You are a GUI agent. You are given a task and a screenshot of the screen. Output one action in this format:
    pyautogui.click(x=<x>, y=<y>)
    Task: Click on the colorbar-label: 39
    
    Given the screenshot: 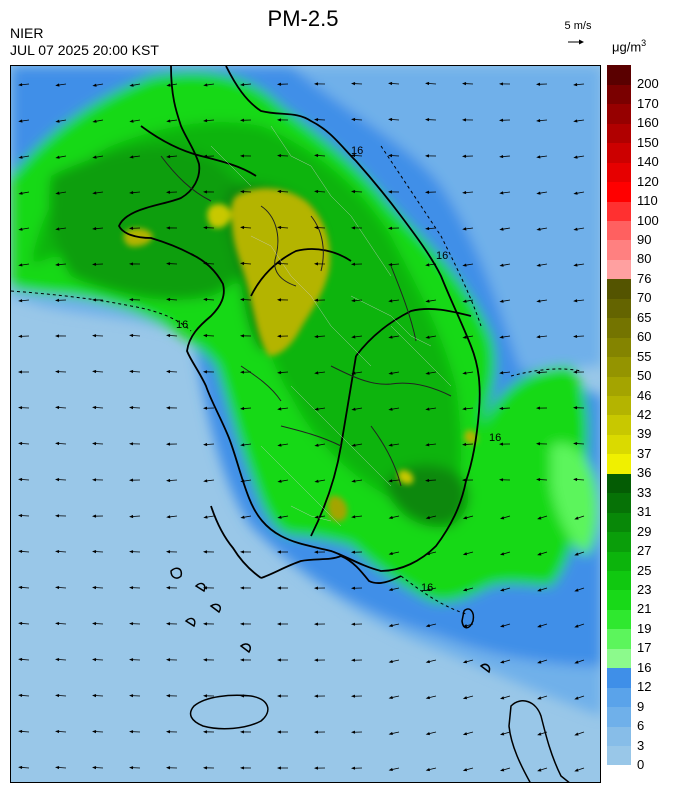 What is the action you would take?
    pyautogui.click(x=644, y=434)
    